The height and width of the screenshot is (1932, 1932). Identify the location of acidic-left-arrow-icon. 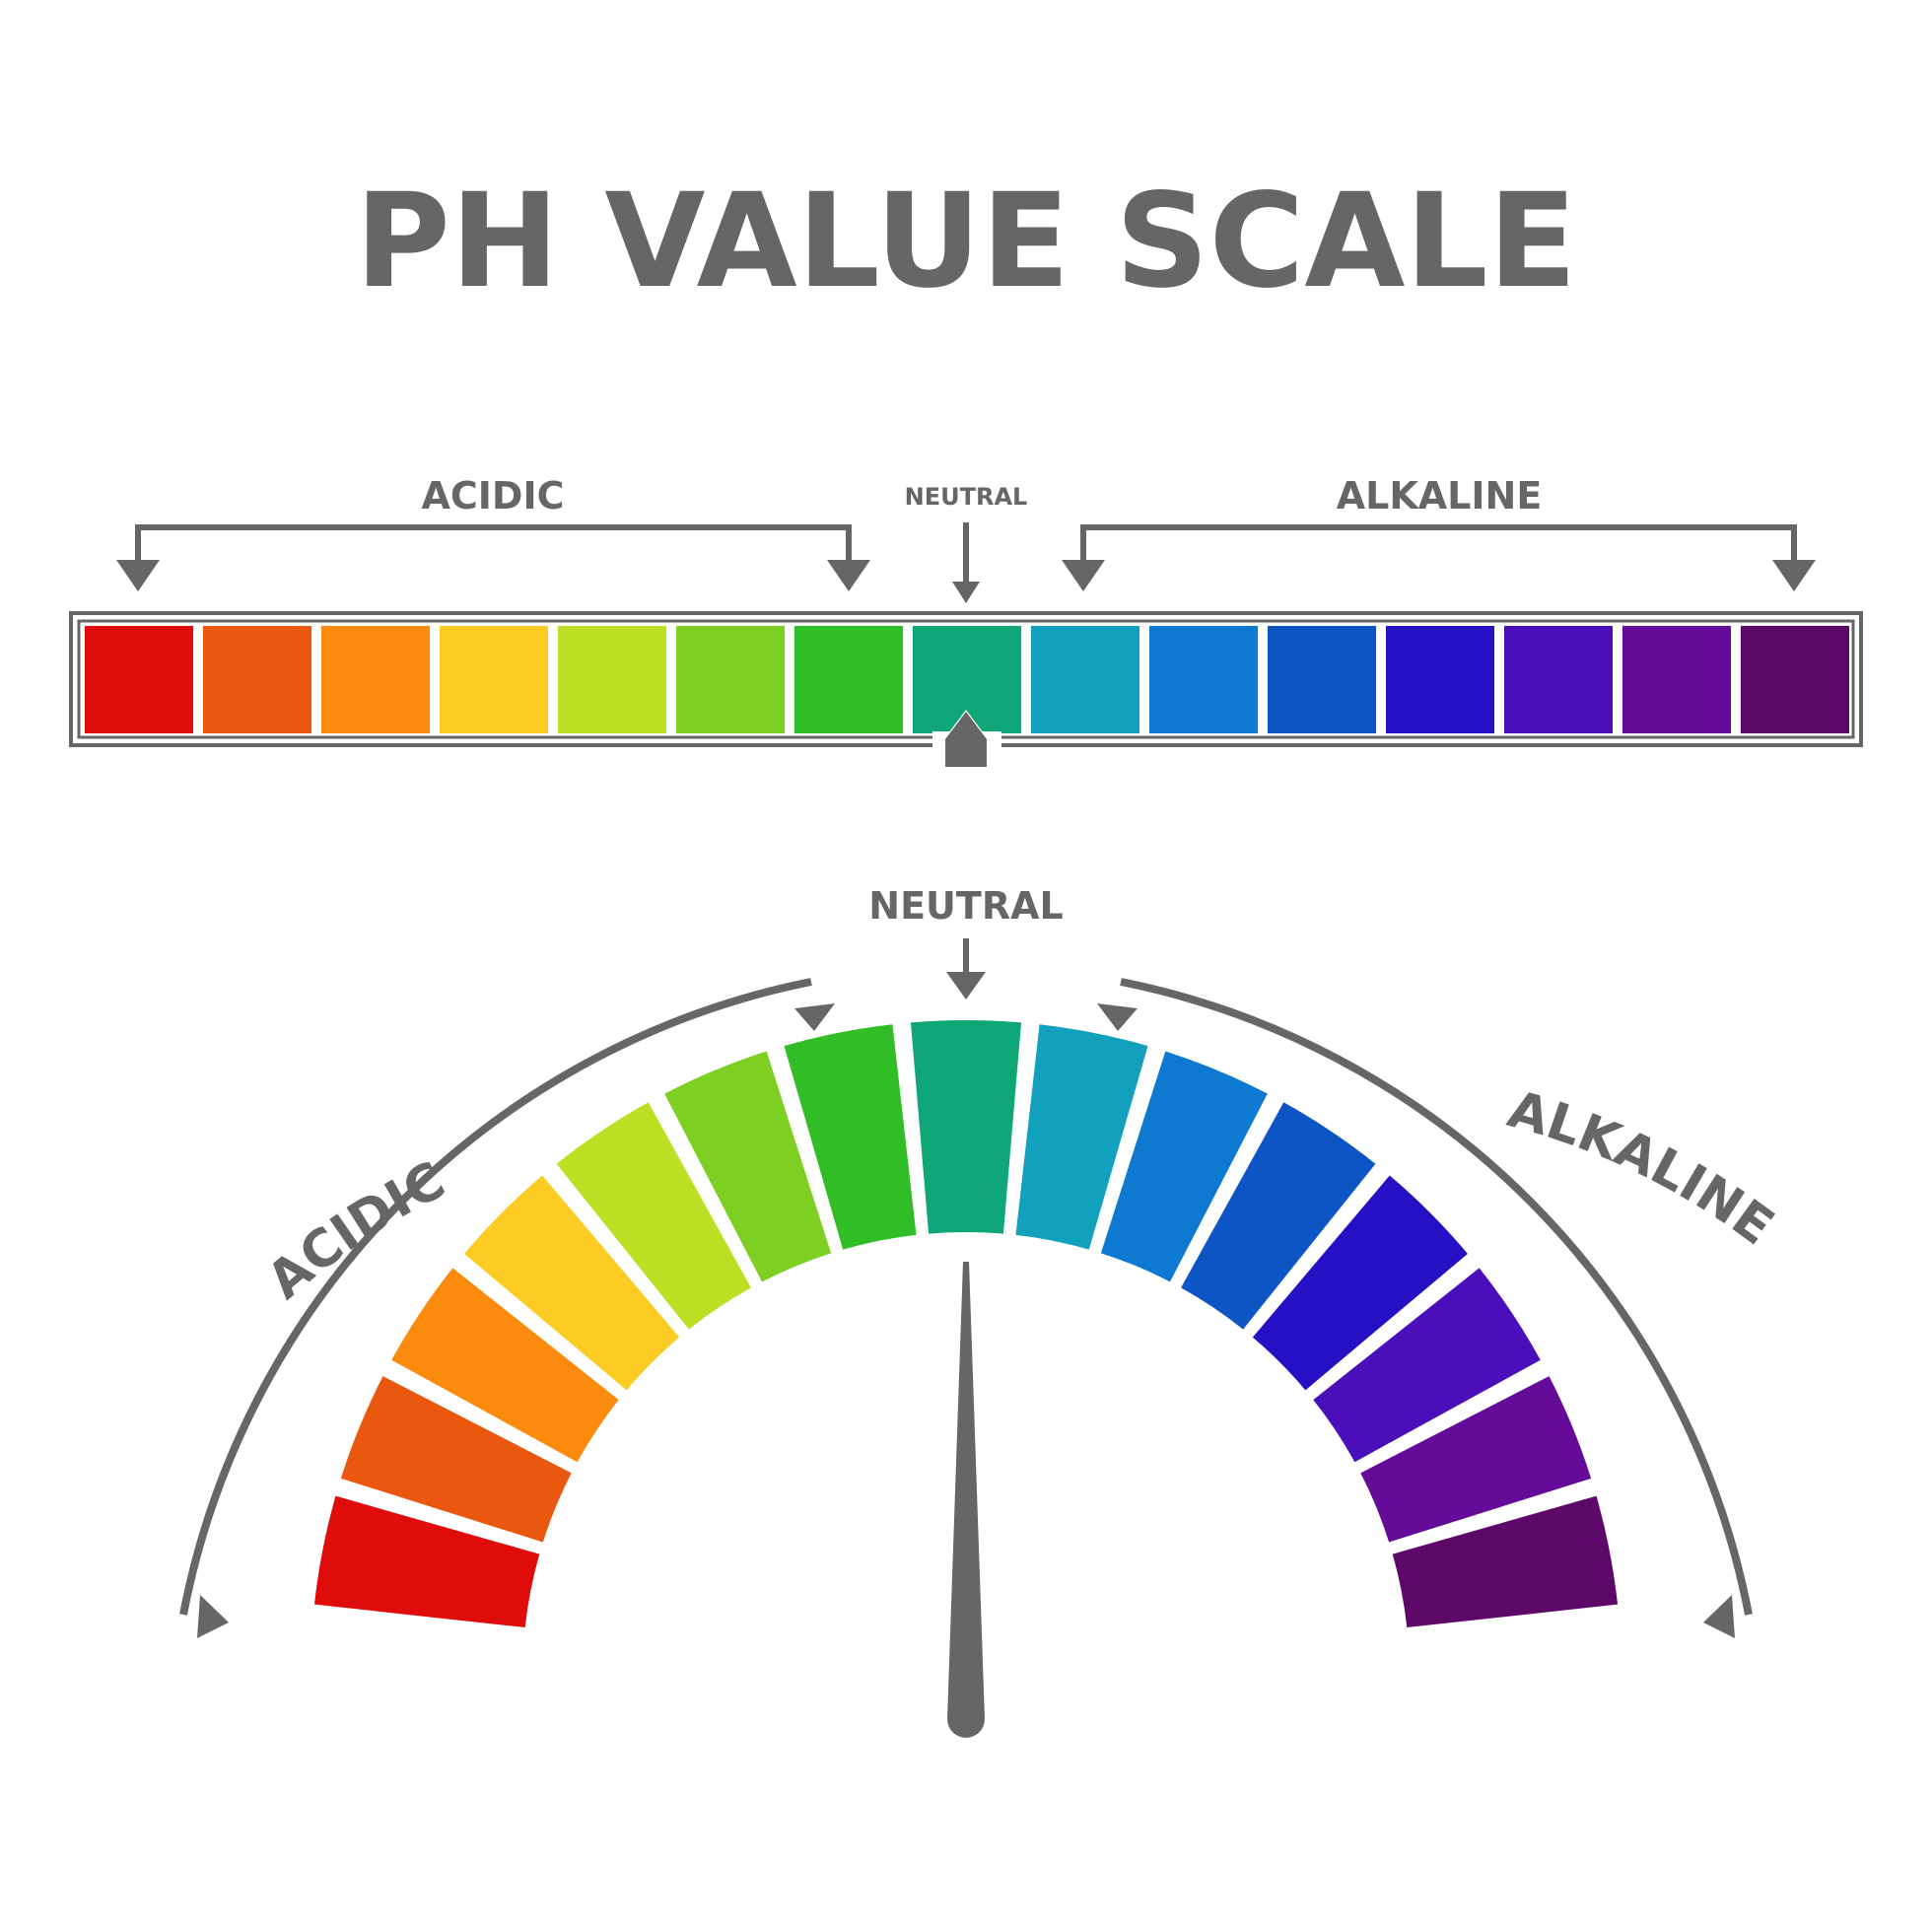
(138, 576).